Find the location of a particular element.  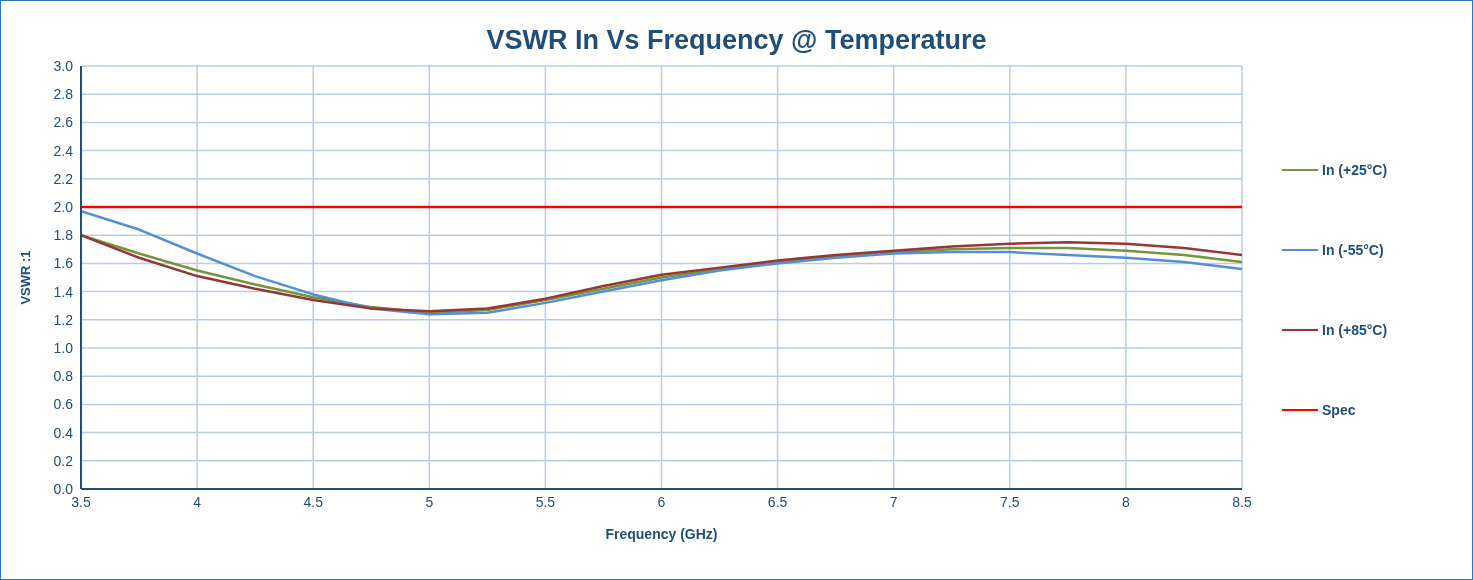

y-tick-label: 1.4 is located at coordinates (63, 291).